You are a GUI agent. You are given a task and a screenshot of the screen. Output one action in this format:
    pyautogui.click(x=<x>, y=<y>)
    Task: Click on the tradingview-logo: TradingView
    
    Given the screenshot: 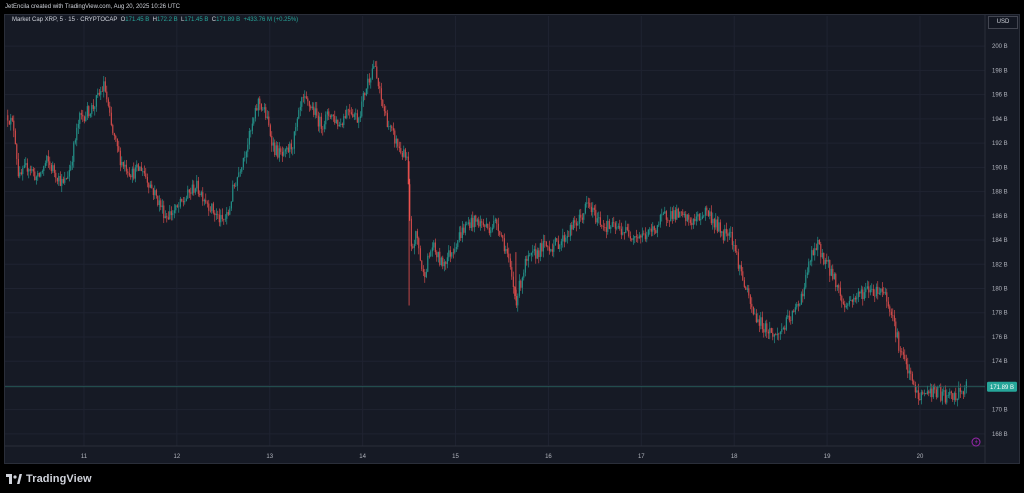 What is the action you would take?
    pyautogui.click(x=49, y=479)
    